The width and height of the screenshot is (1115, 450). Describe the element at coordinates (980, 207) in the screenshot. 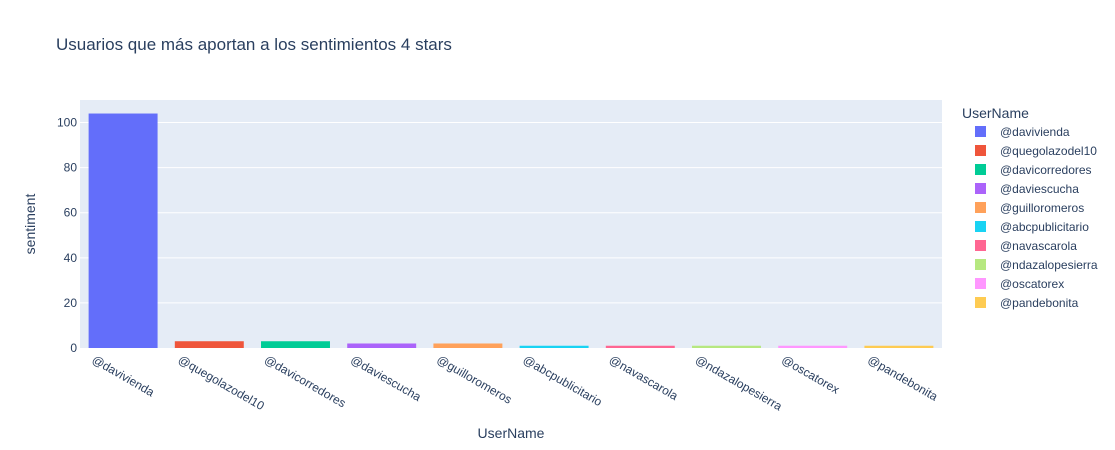

I see `legend-swatch-guilloromeros` at that location.